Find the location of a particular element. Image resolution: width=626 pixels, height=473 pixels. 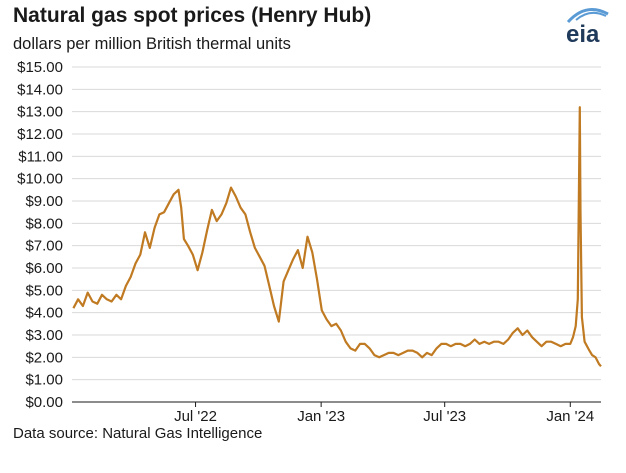

y-tick-label: $12.00 is located at coordinates (40, 134).